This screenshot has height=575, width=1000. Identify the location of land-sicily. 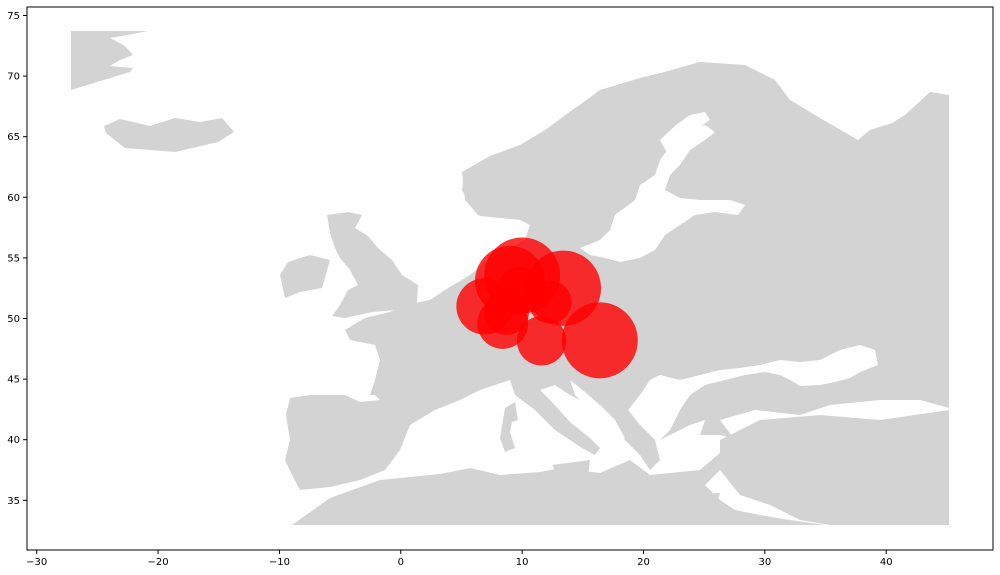
(571, 471).